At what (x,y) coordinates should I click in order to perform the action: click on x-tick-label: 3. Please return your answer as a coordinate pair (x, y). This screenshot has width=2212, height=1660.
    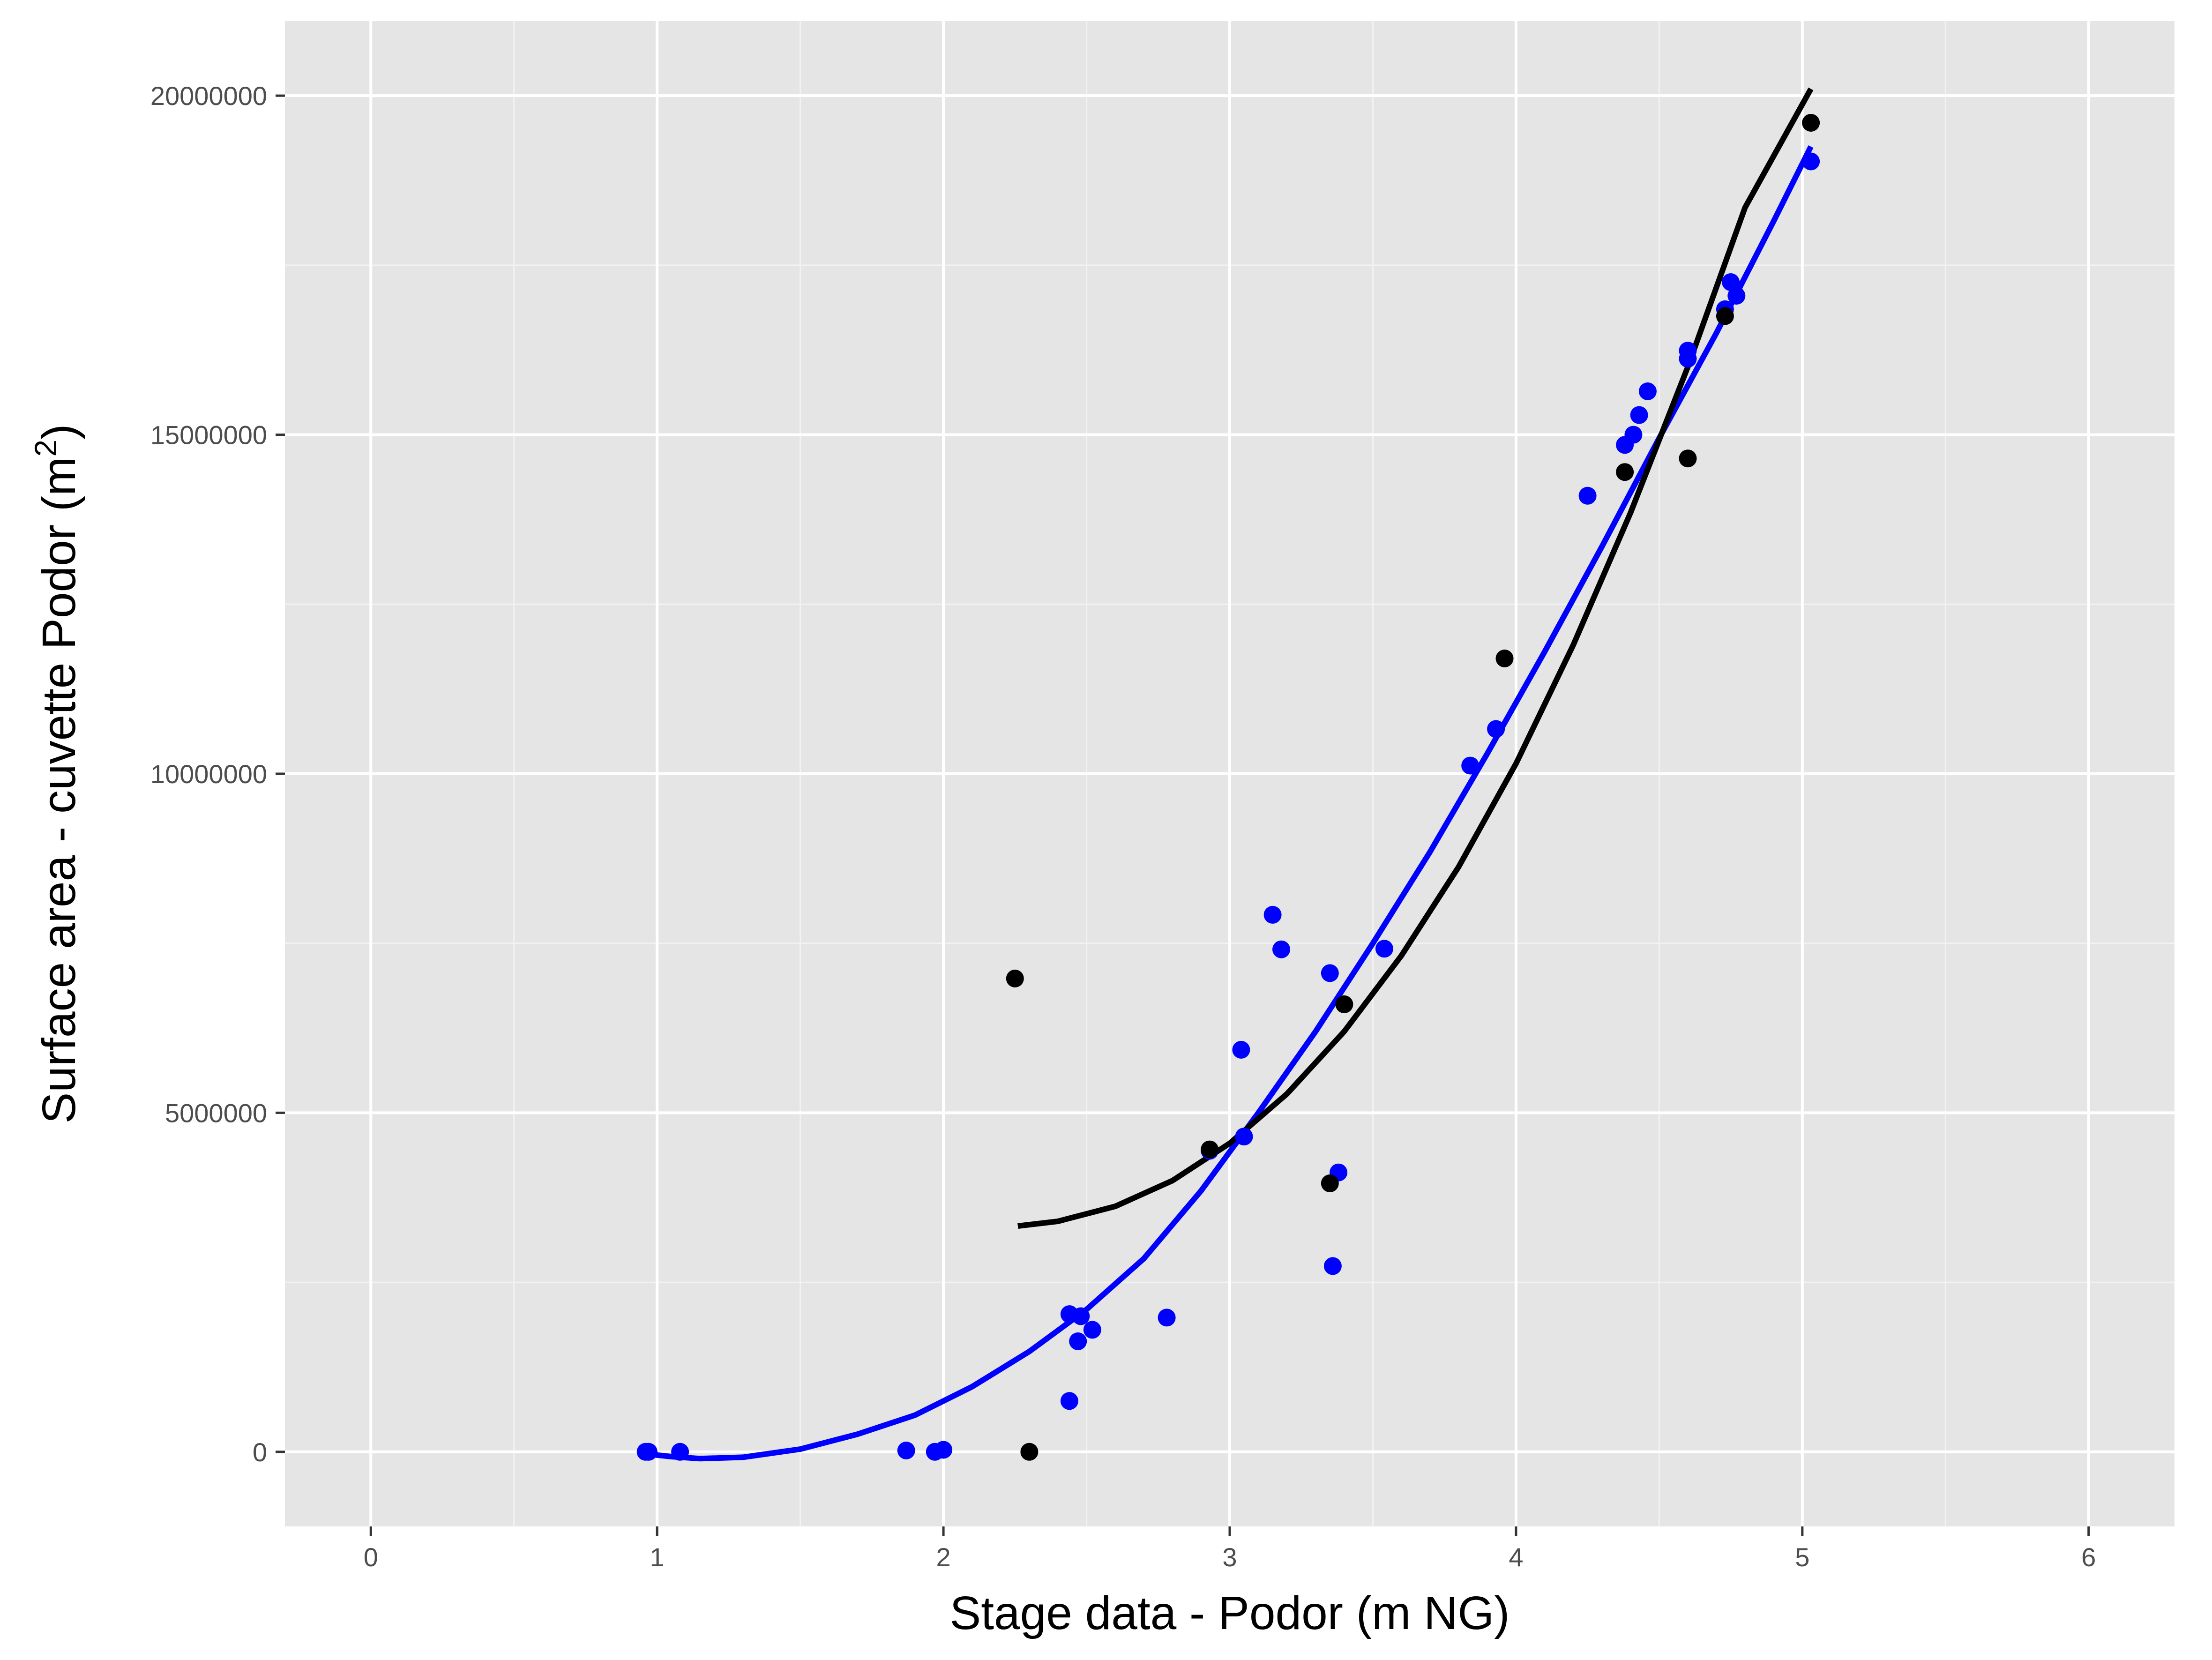
    Looking at the image, I should click on (1229, 1557).